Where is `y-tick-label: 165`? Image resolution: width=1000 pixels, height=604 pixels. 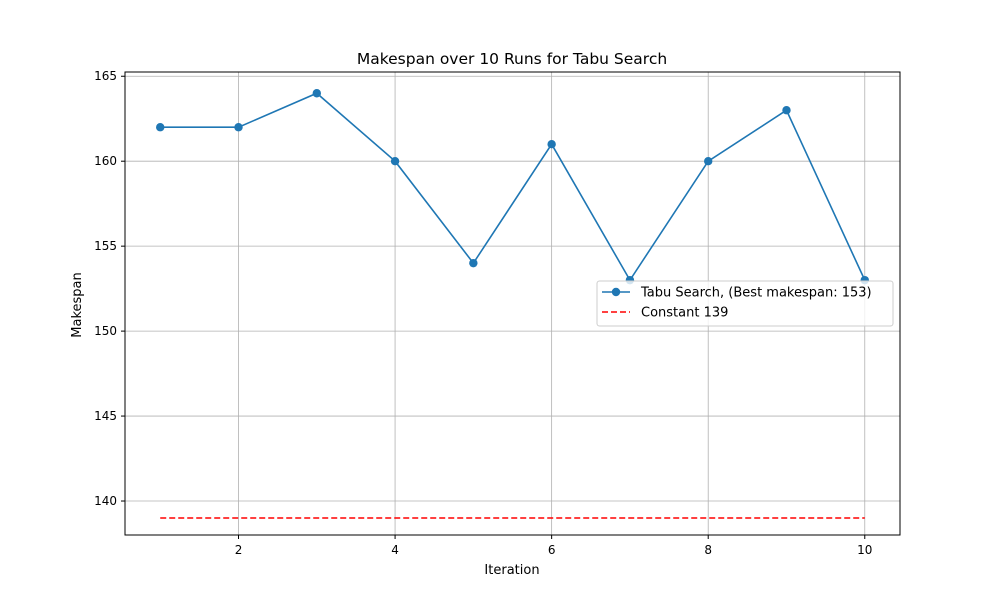 y-tick-label: 165 is located at coordinates (105, 76).